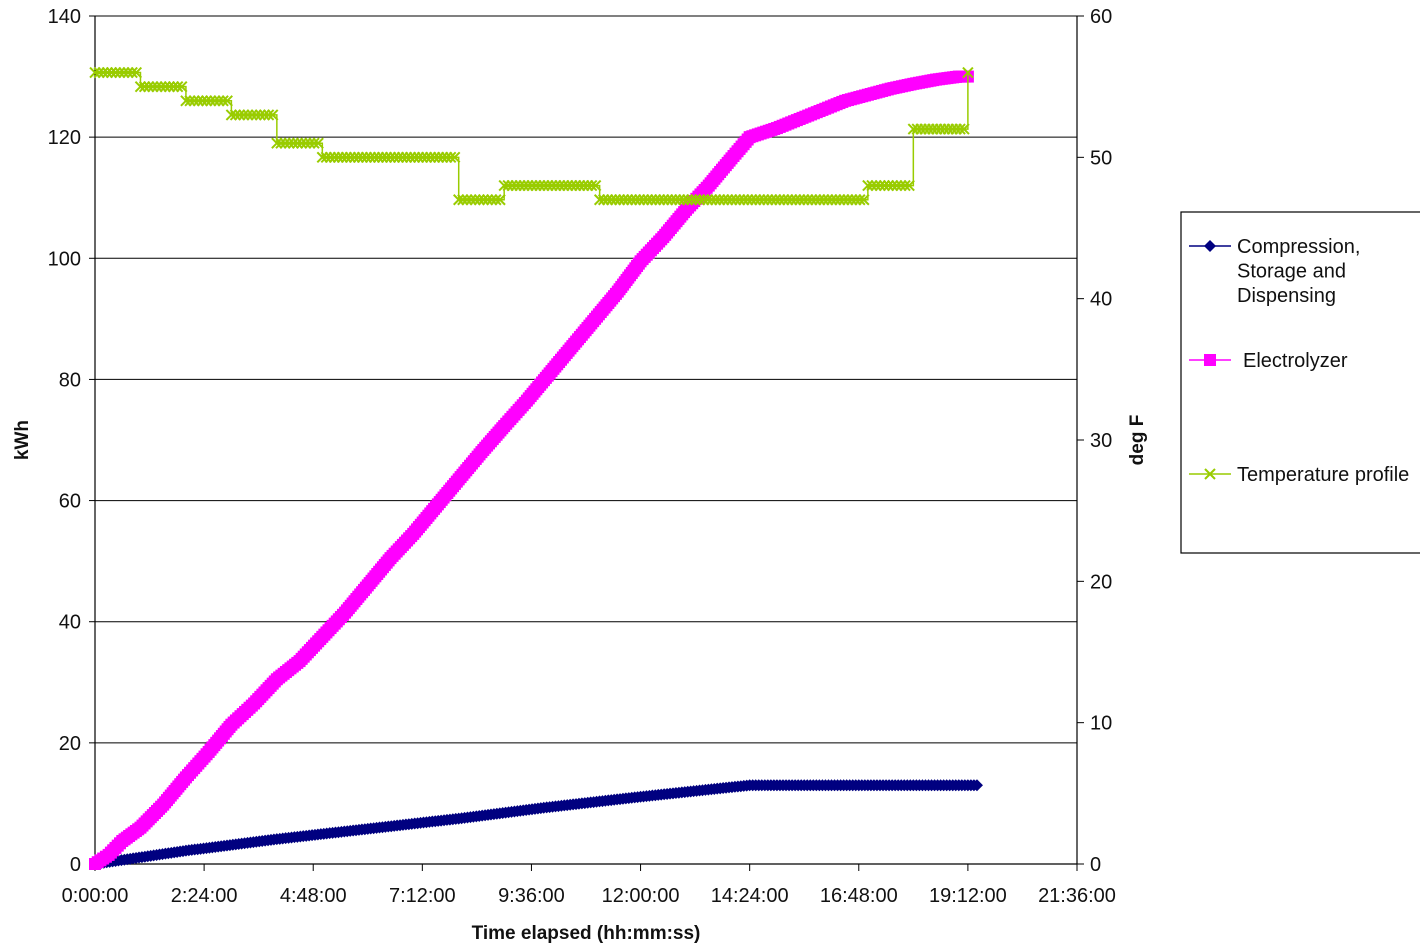  What do you see at coordinates (1101, 582) in the screenshot?
I see `y2-tick-label: 20` at bounding box center [1101, 582].